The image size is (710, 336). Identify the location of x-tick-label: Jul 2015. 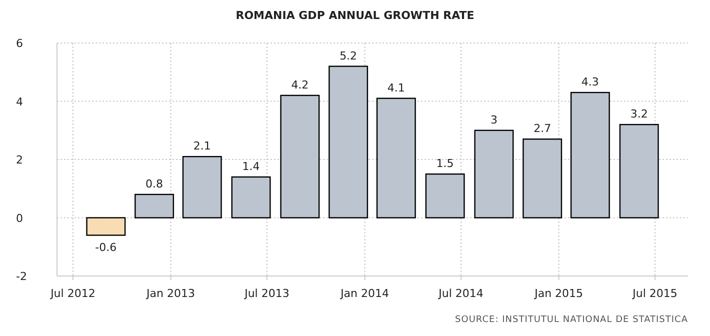
(655, 293).